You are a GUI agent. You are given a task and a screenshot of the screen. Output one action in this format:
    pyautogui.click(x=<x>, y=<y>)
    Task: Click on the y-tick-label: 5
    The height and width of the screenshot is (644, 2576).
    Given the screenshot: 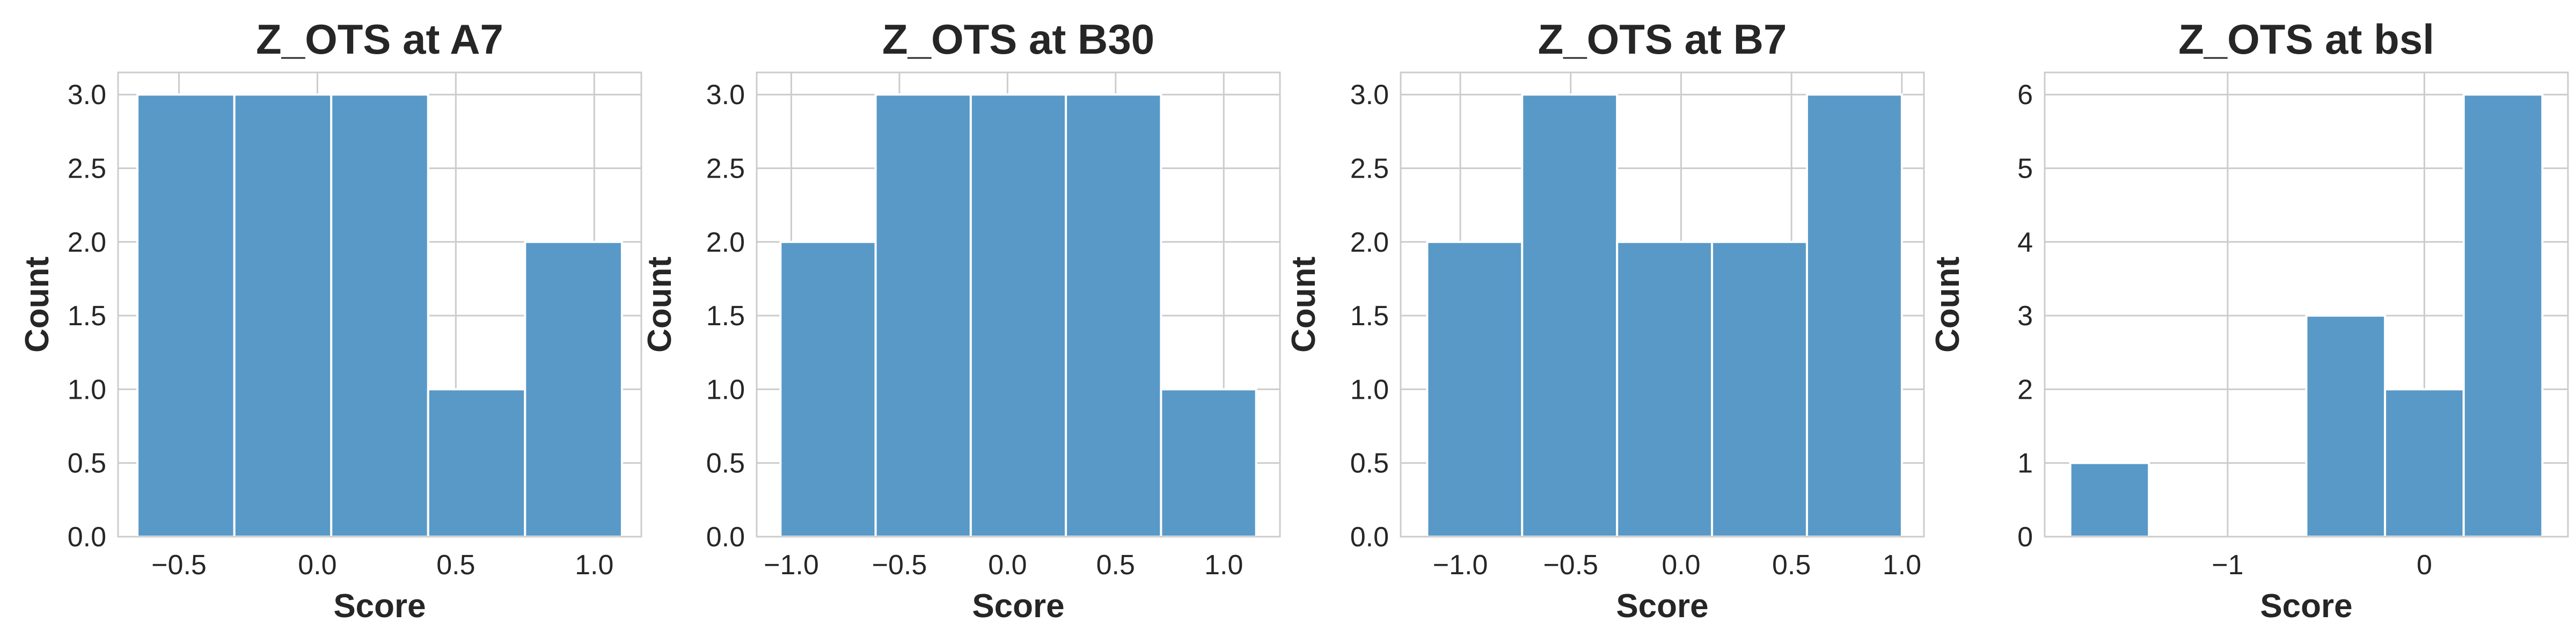 What is the action you would take?
    pyautogui.click(x=2025, y=168)
    